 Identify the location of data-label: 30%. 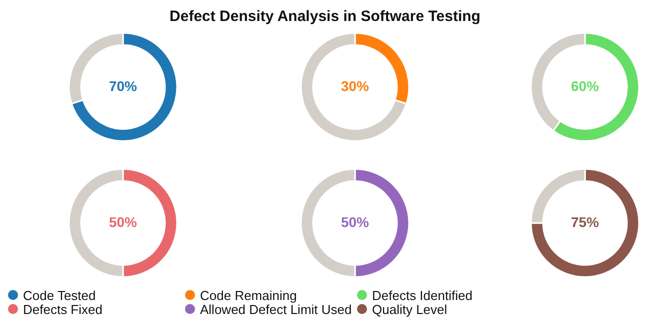
(355, 86).